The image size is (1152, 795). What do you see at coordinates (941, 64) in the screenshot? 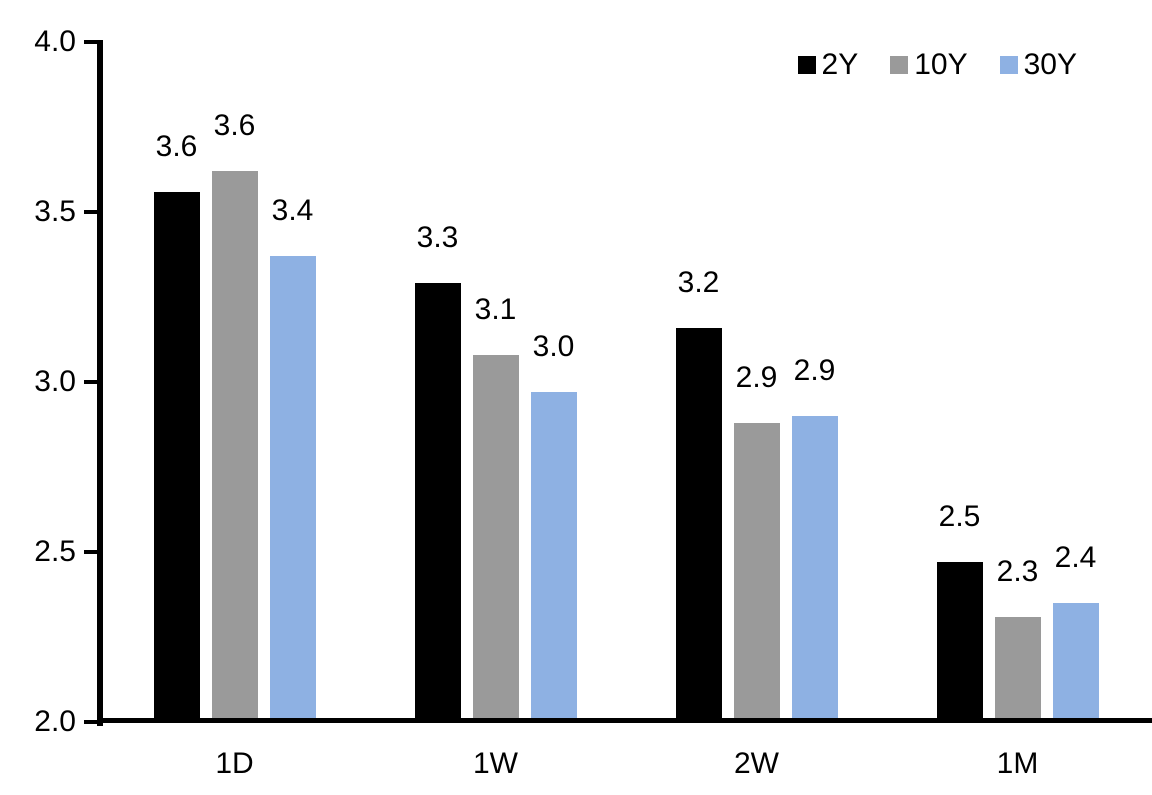
I see `legend-label: 10Y` at bounding box center [941, 64].